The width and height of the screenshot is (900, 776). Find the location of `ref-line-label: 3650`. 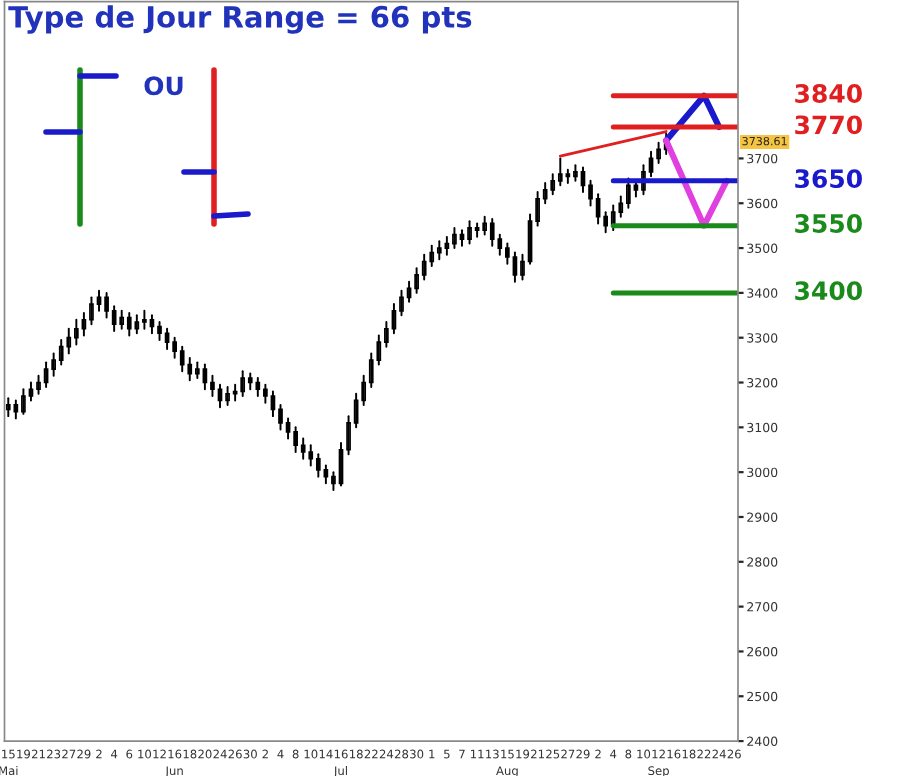

ref-line-label: 3650 is located at coordinates (828, 179).